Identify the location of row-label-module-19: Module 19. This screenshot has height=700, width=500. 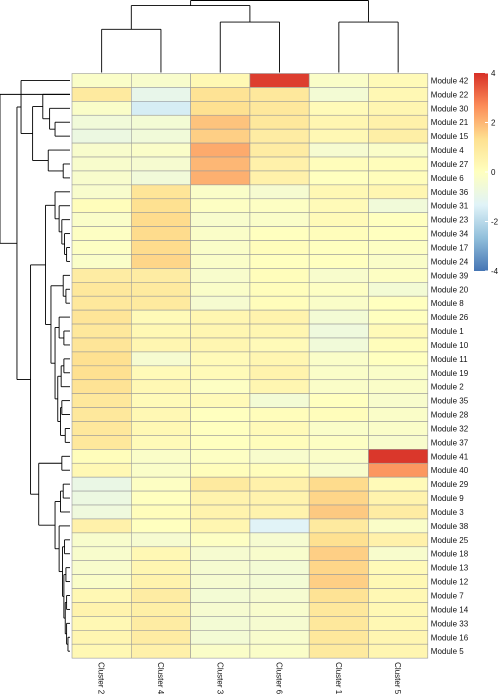
(450, 373).